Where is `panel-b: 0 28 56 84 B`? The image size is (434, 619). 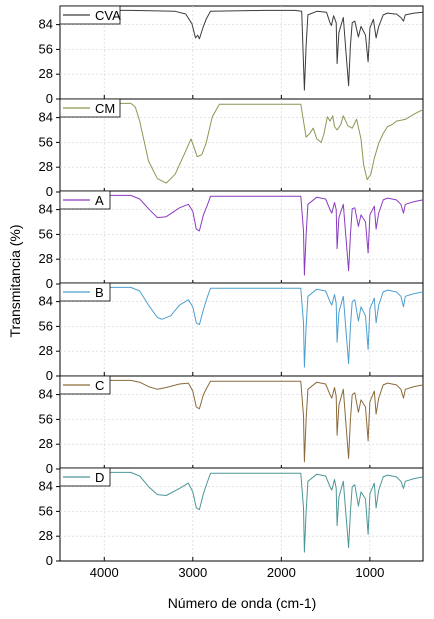
panel-b: 0 28 56 84 B is located at coordinates (231, 332).